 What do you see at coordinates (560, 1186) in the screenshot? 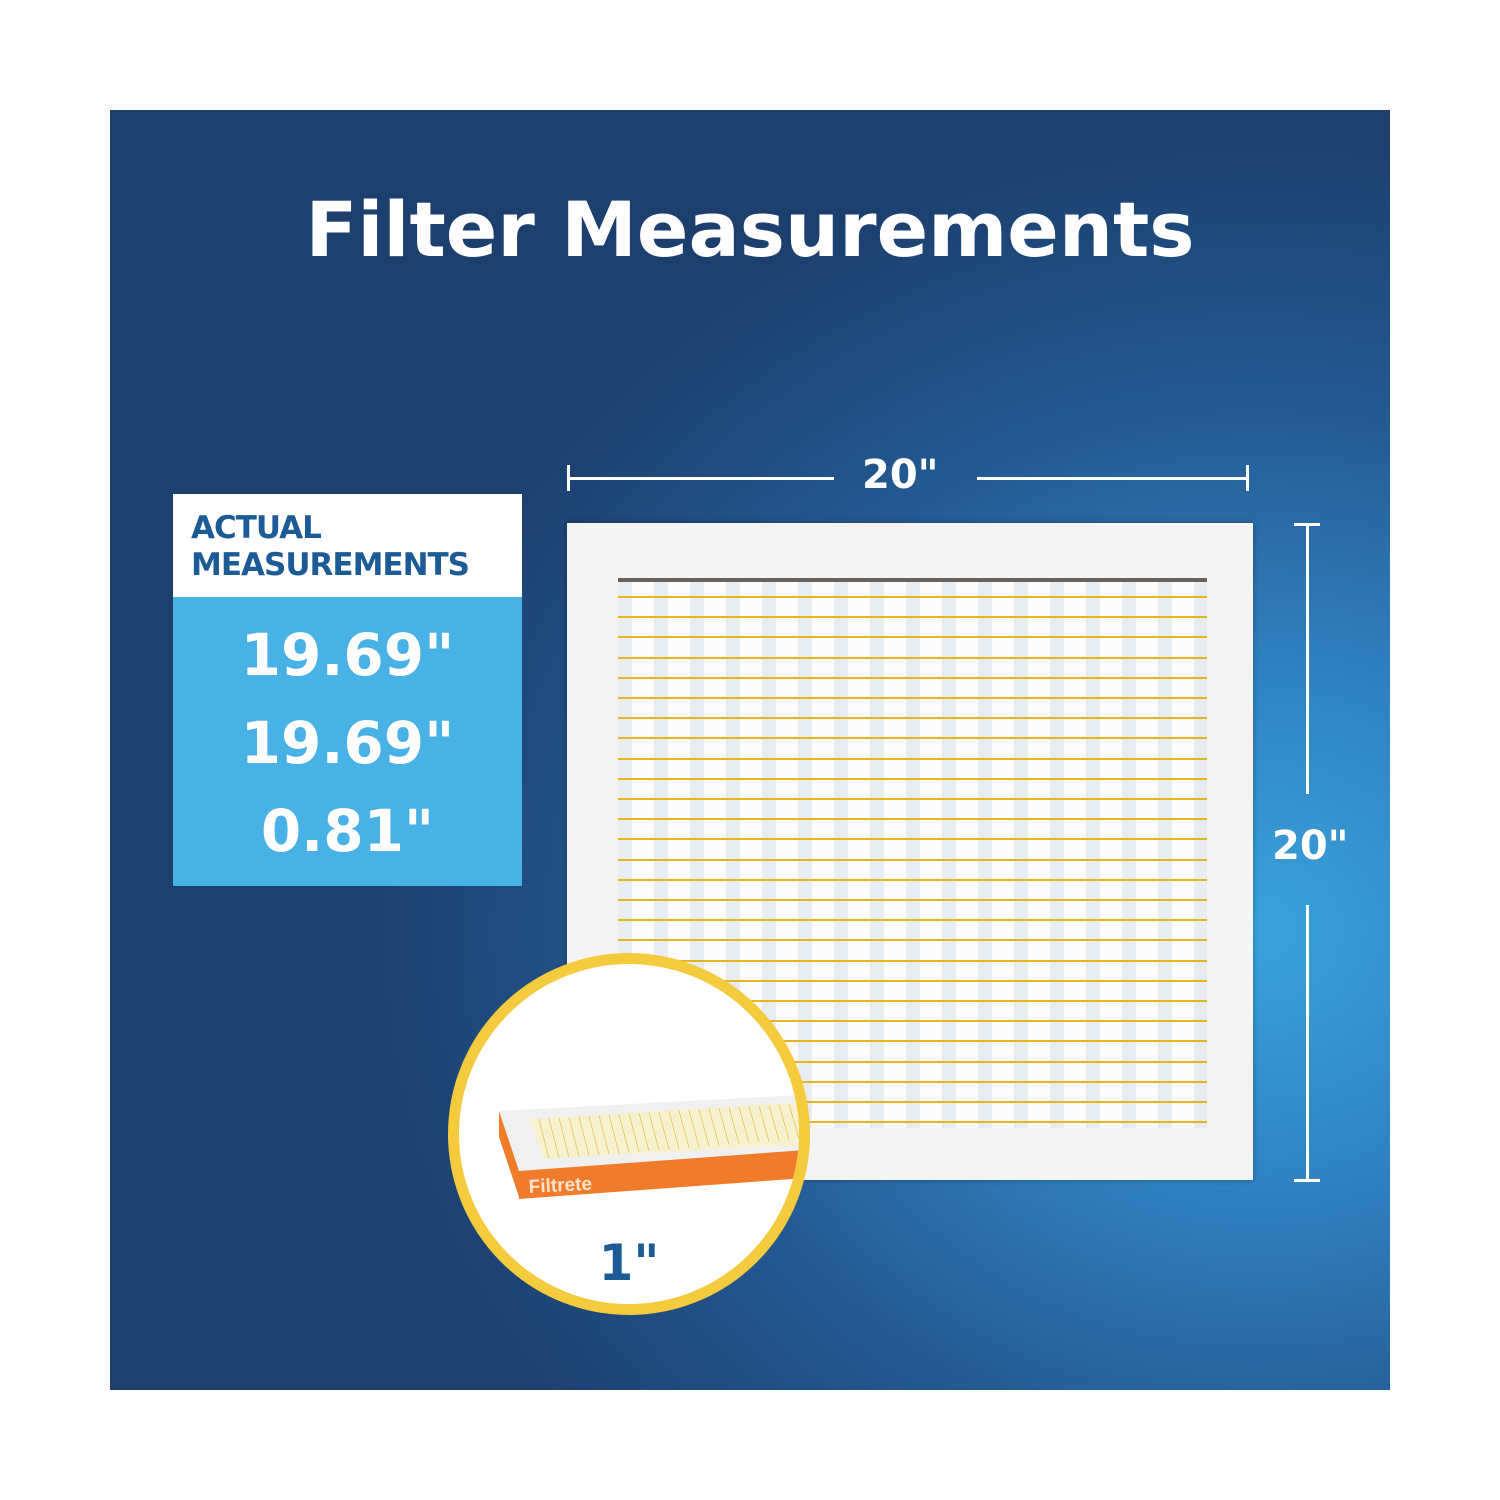
I see `brand-logo: Filtrete` at bounding box center [560, 1186].